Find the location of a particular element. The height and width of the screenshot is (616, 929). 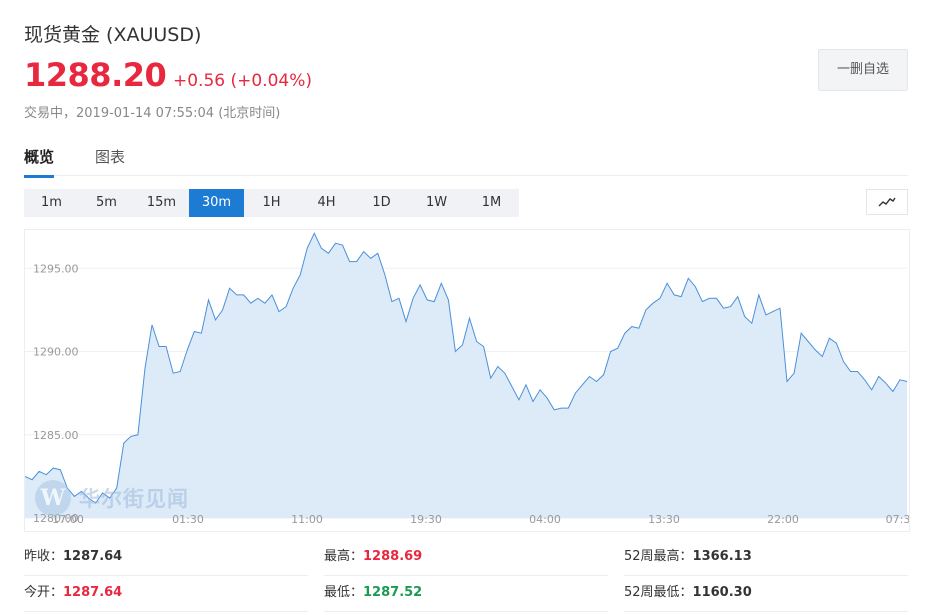

stat-label: 52周最低： is located at coordinates (658, 592).